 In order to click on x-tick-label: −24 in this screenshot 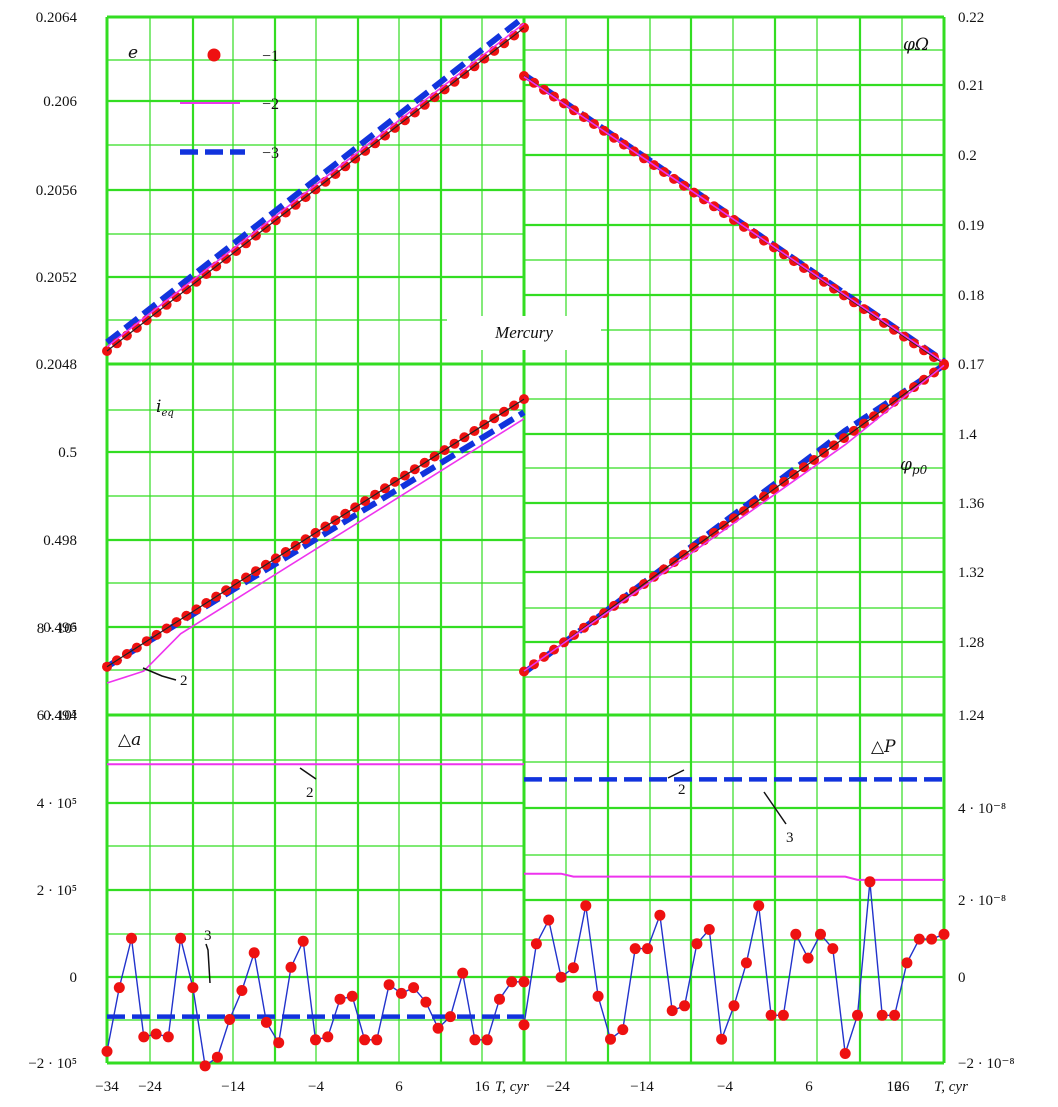, I will do `click(150, 1087)`.